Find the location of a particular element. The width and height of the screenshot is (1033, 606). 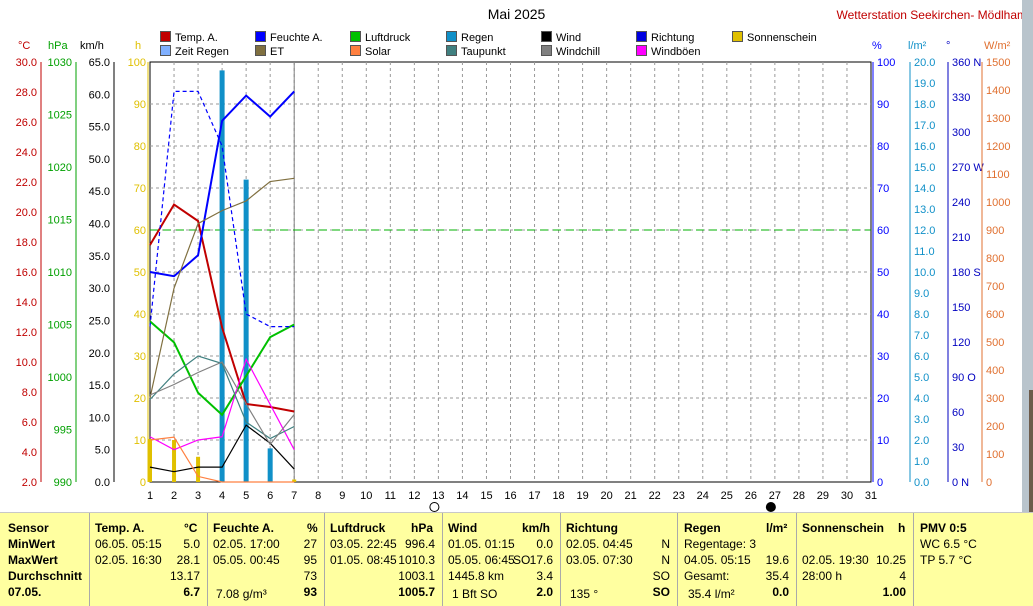

unit-solar: W/m² is located at coordinates (997, 46).